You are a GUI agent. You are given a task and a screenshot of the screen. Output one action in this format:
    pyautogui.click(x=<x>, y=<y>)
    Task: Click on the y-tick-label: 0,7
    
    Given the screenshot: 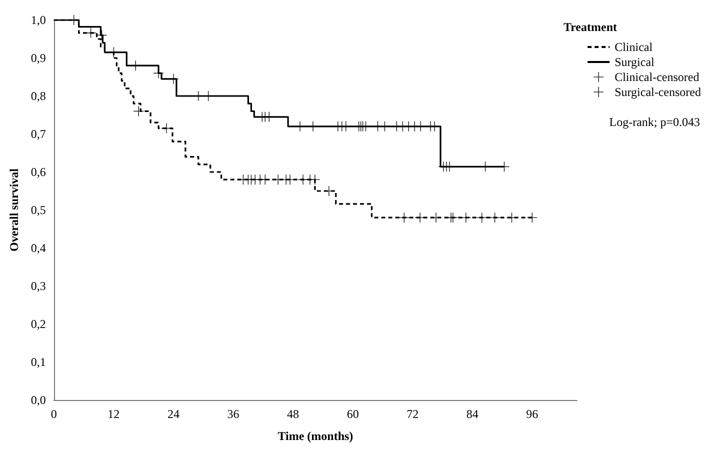 What is the action you would take?
    pyautogui.click(x=38, y=134)
    